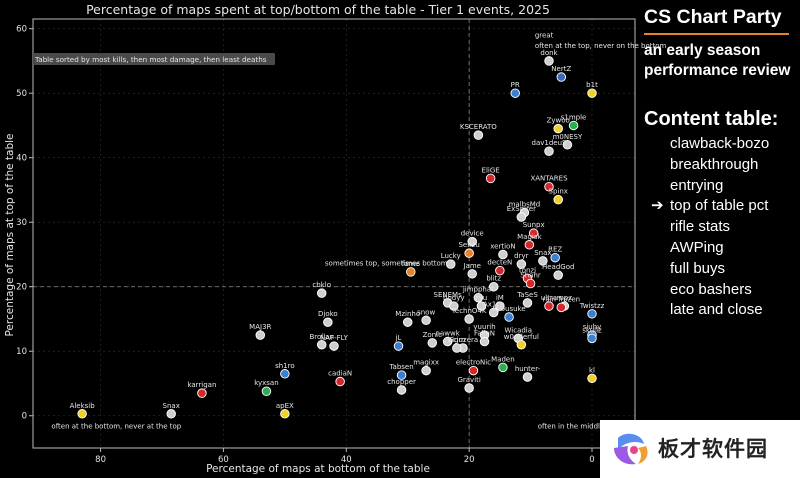 This screenshot has width=800, height=478. I want to click on point-label: iM, so click(500, 298).